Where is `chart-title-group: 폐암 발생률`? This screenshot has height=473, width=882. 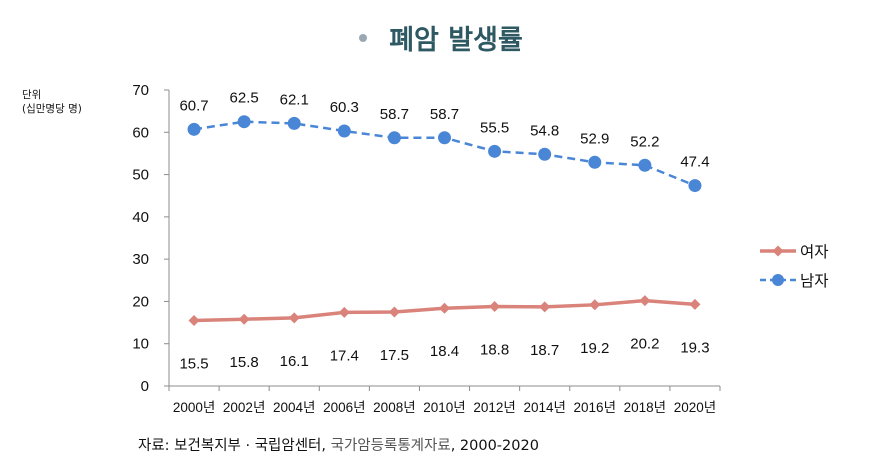
chart-title-group: 폐암 발생률 is located at coordinates (441, 37).